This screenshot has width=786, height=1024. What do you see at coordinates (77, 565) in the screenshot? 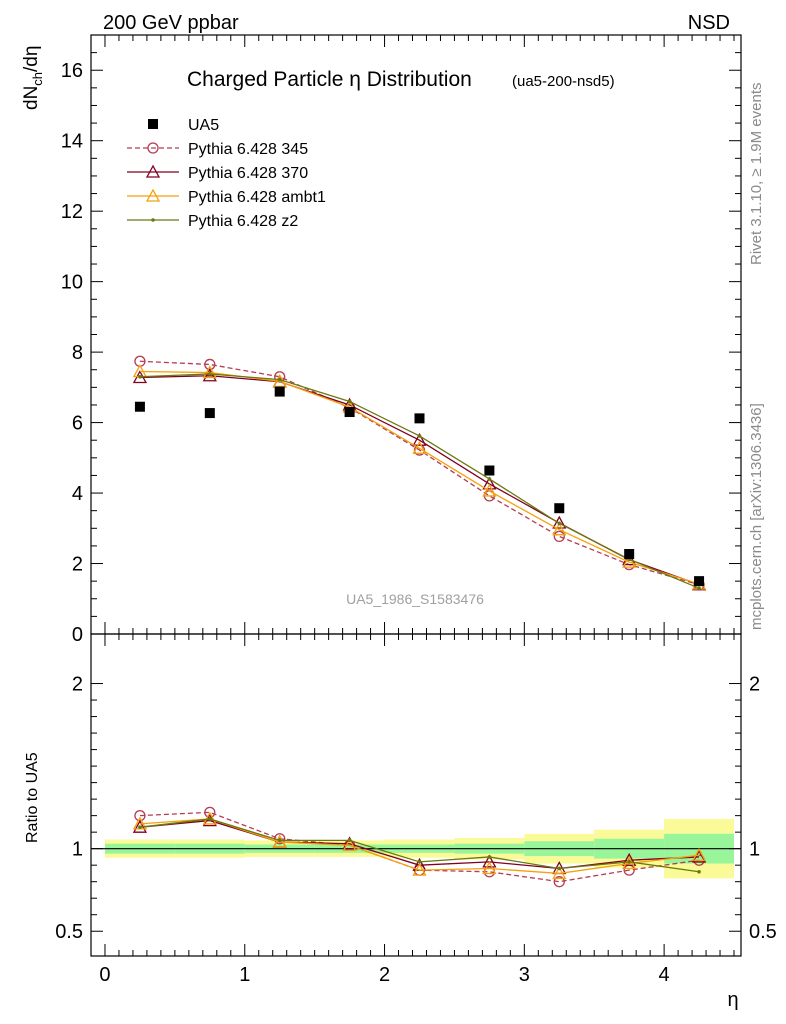
I see `main-y-tick-label: 2` at bounding box center [77, 565].